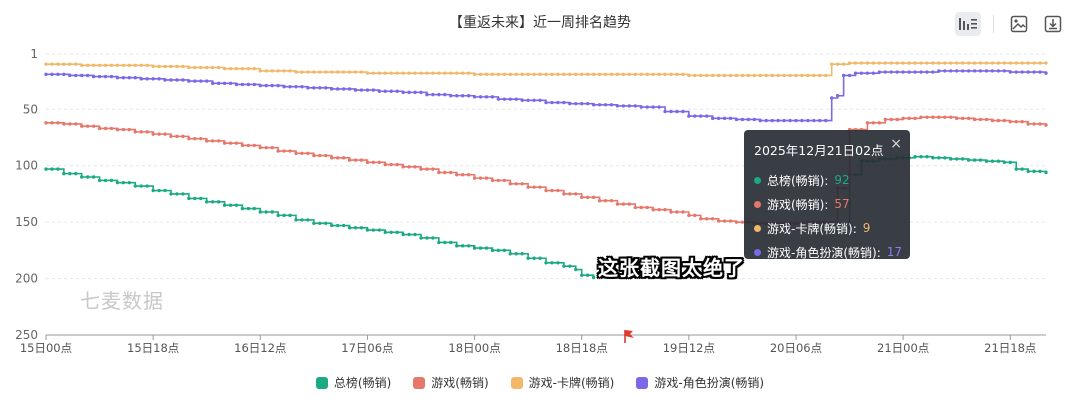 This screenshot has width=1080, height=413. Describe the element at coordinates (689, 348) in the screenshot. I see `x-tick-label: 19日12点` at that location.